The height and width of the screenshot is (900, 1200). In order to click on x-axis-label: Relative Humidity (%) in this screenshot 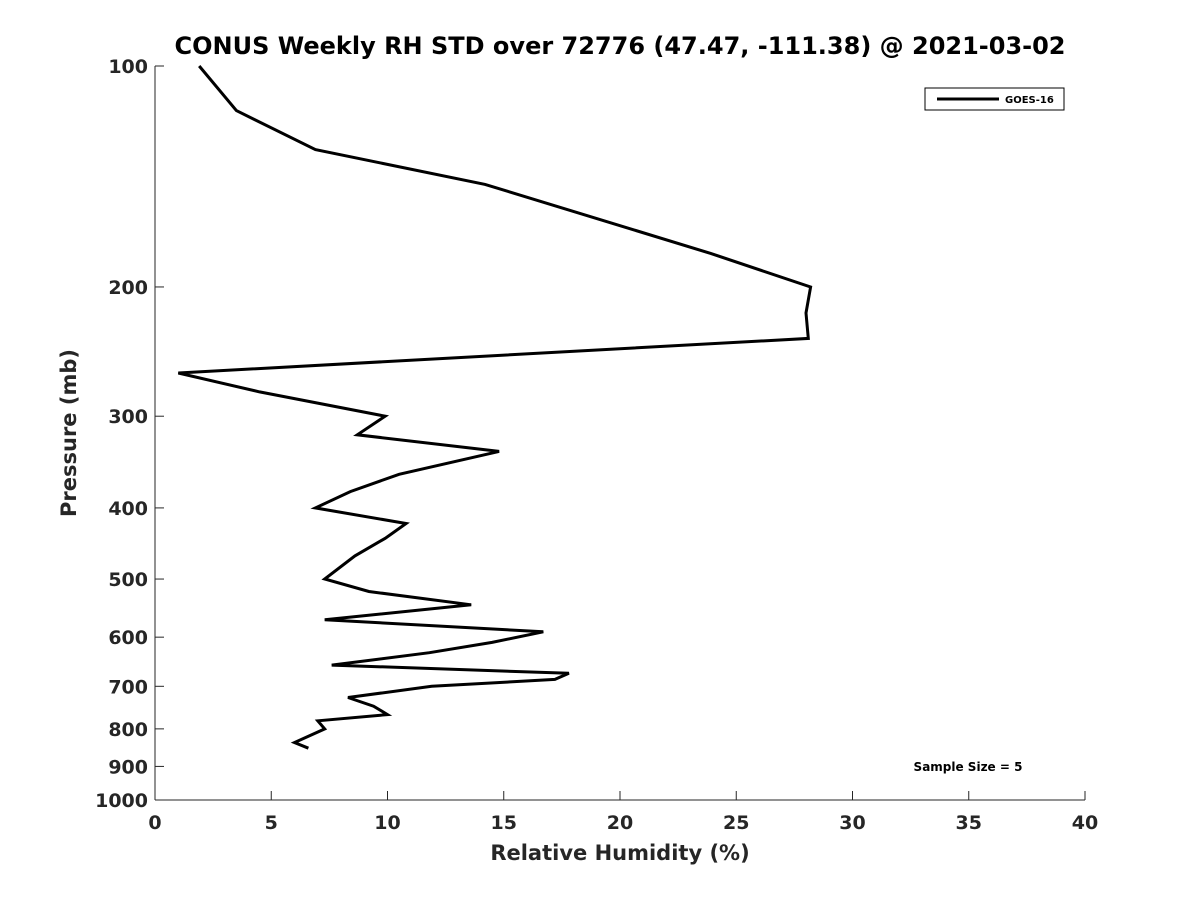, I will do `click(619, 853)`.